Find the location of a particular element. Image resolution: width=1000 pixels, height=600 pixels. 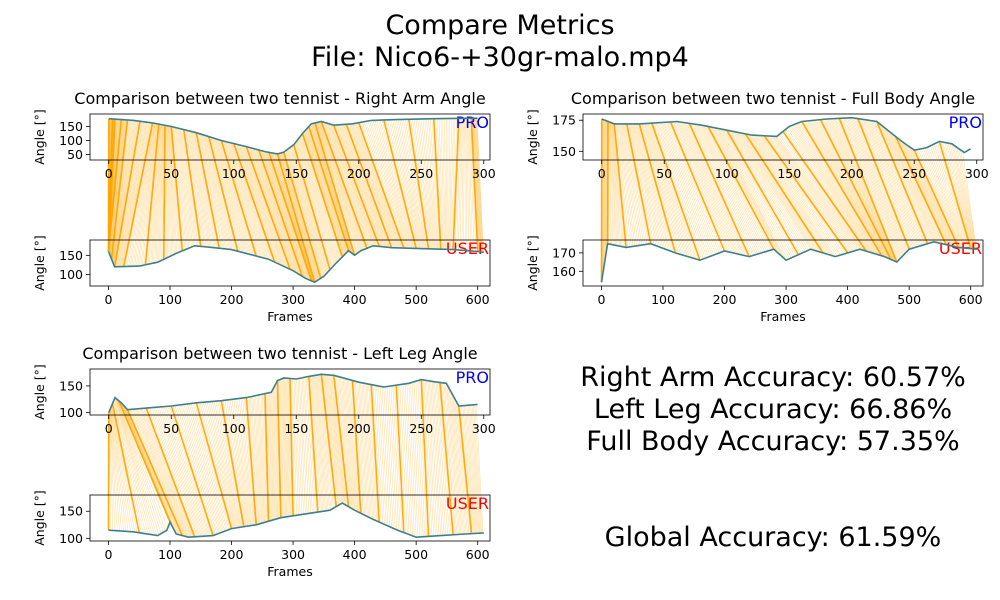

user-axes-xtick-label: 600 is located at coordinates (478, 554).